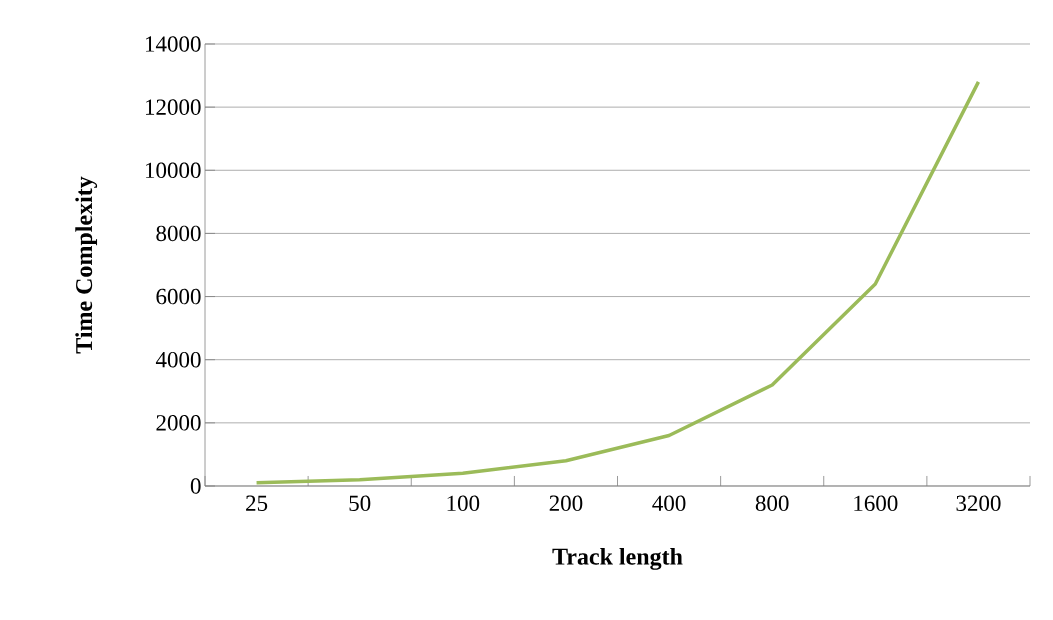  What do you see at coordinates (876, 503) in the screenshot?
I see `x-tick-label: 1600` at bounding box center [876, 503].